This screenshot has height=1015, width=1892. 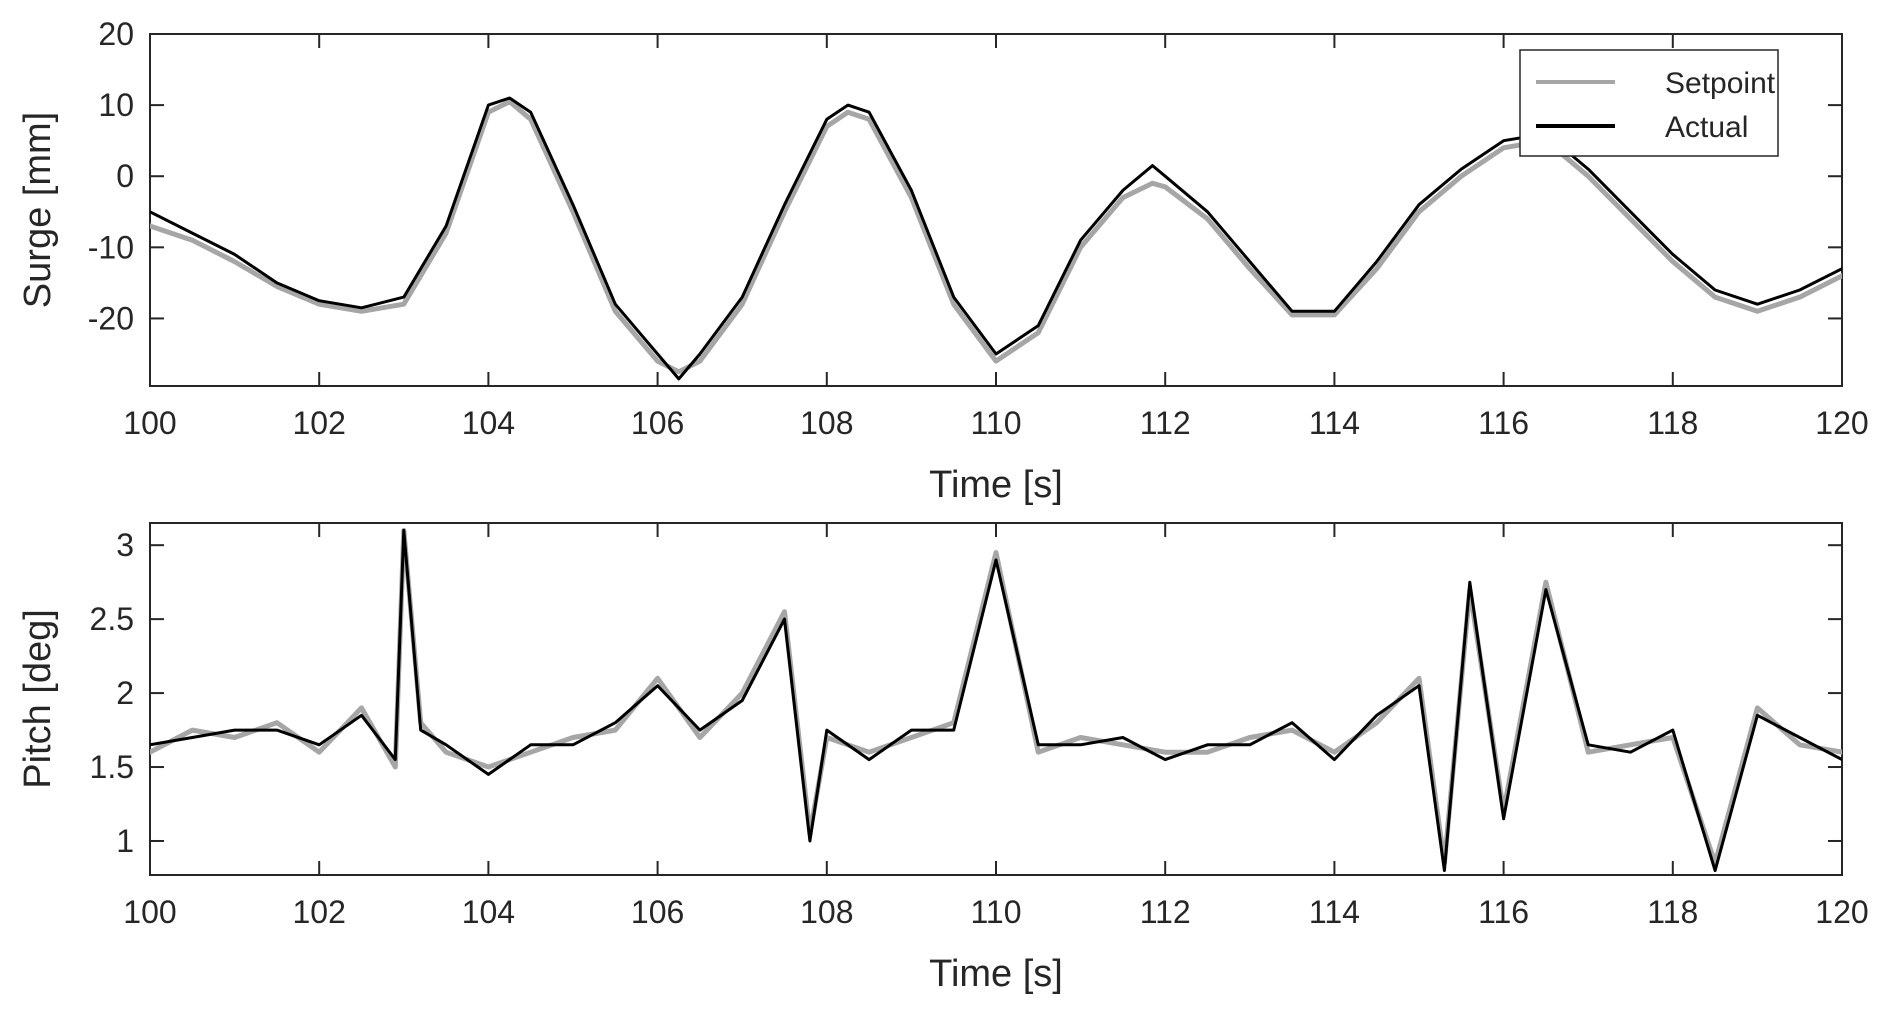 What do you see at coordinates (149, 423) in the screenshot?
I see `surge-x-tick-label: 100` at bounding box center [149, 423].